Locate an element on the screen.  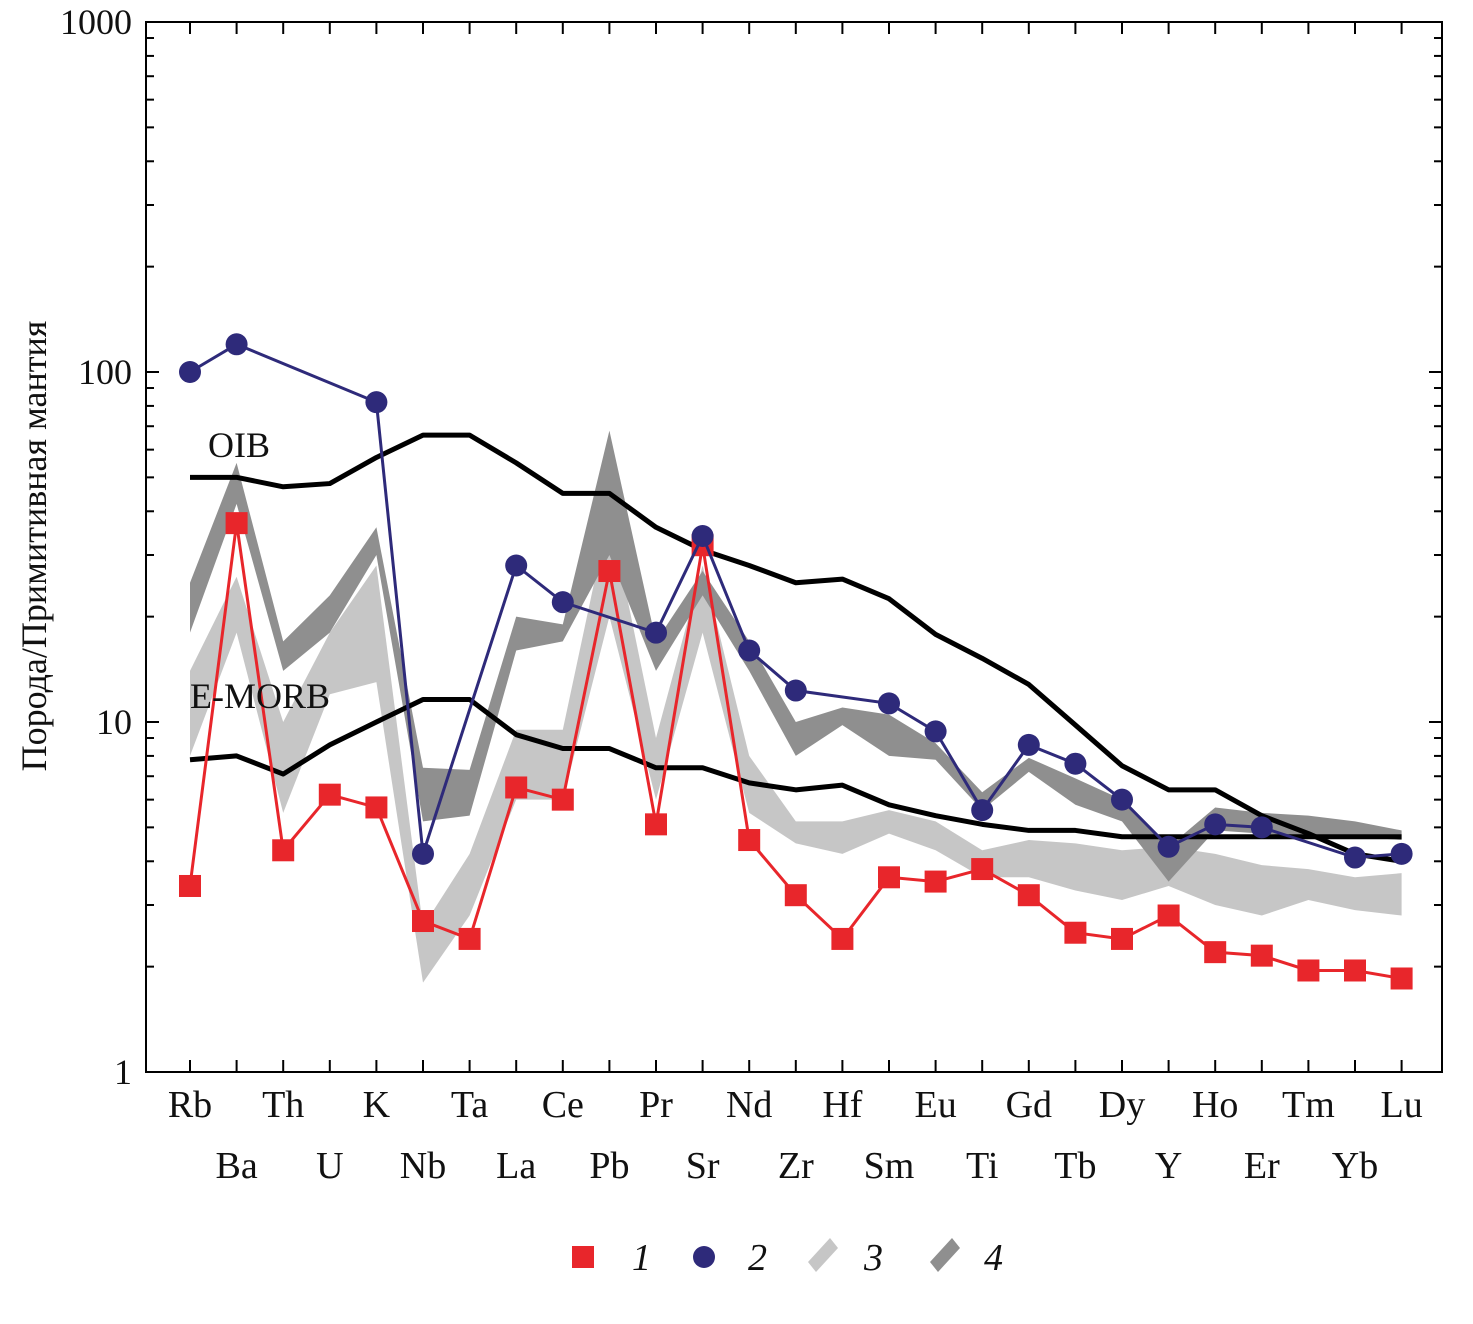
y-tick-labels: 1 10 100 1000 is located at coordinates (96, 547).